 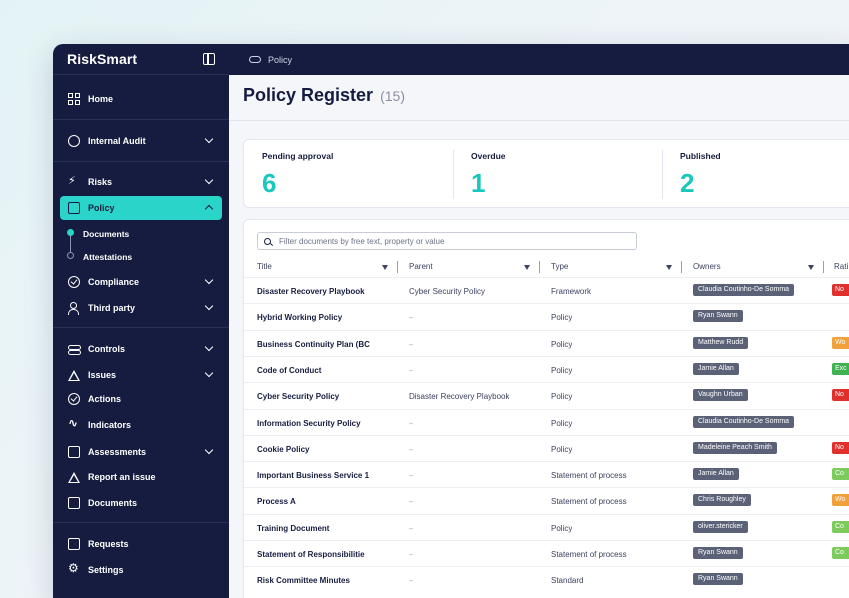 What do you see at coordinates (114, 282) in the screenshot?
I see `sidebar-item-label: Compliance` at bounding box center [114, 282].